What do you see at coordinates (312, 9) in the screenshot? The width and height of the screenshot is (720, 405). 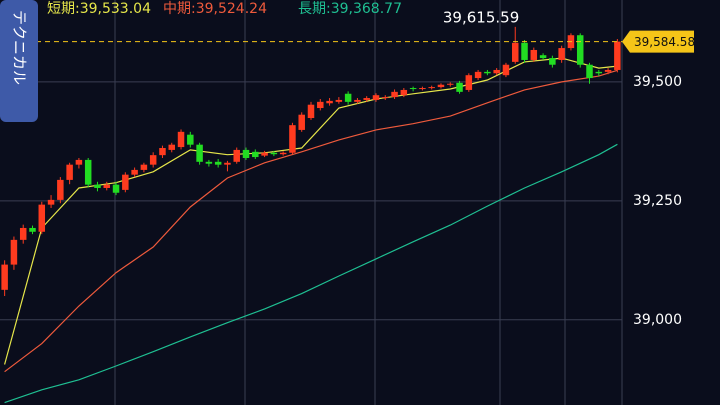 I see `legend-name: 長期` at bounding box center [312, 9].